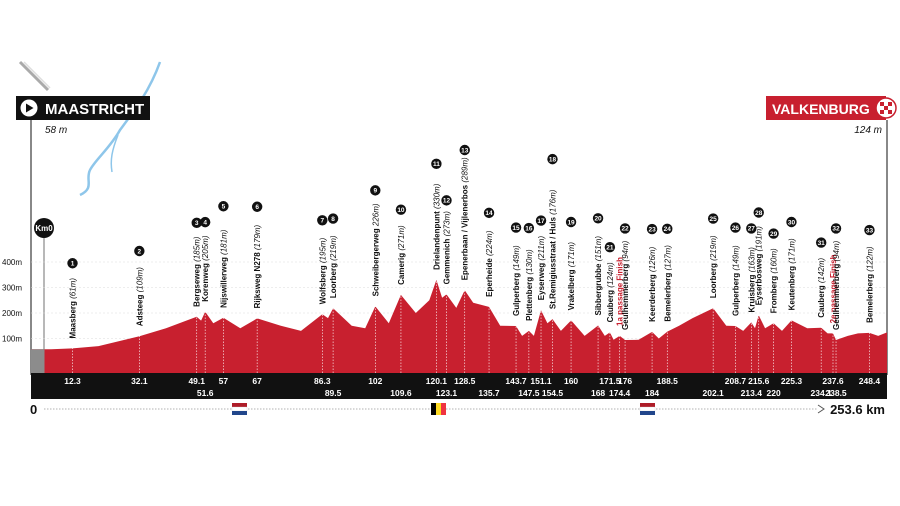 The image size is (900, 506). Describe the element at coordinates (759, 265) in the screenshot. I see `climb-label: Eyserbosweg (191m)` at that location.